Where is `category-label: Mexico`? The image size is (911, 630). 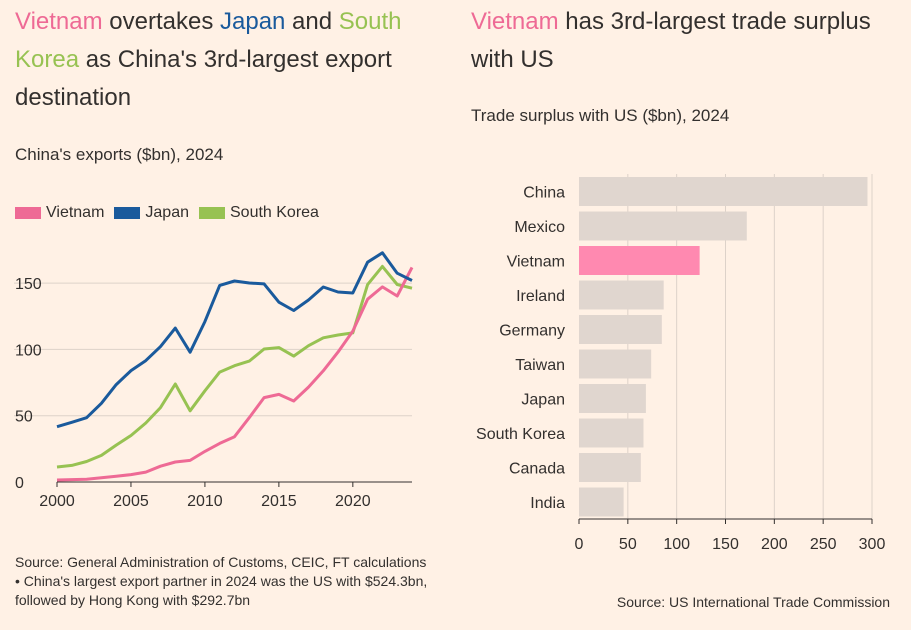
category-label: Mexico is located at coordinates (539, 227).